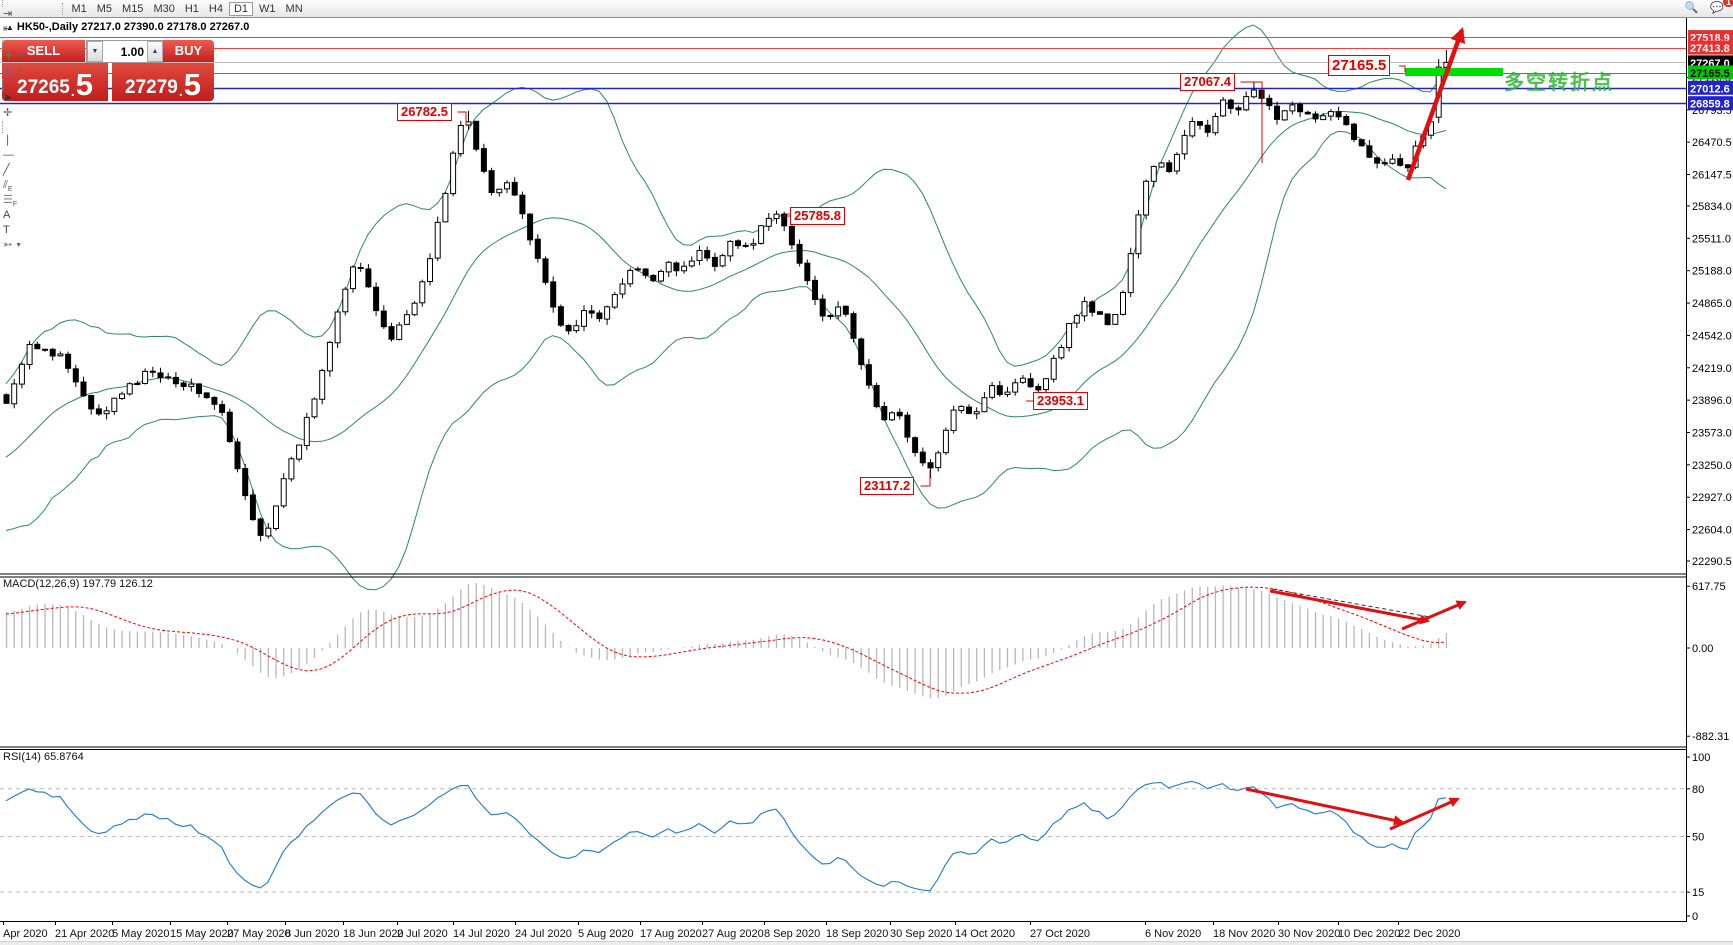  I want to click on timeframe-m5-button: M5, so click(104, 8).